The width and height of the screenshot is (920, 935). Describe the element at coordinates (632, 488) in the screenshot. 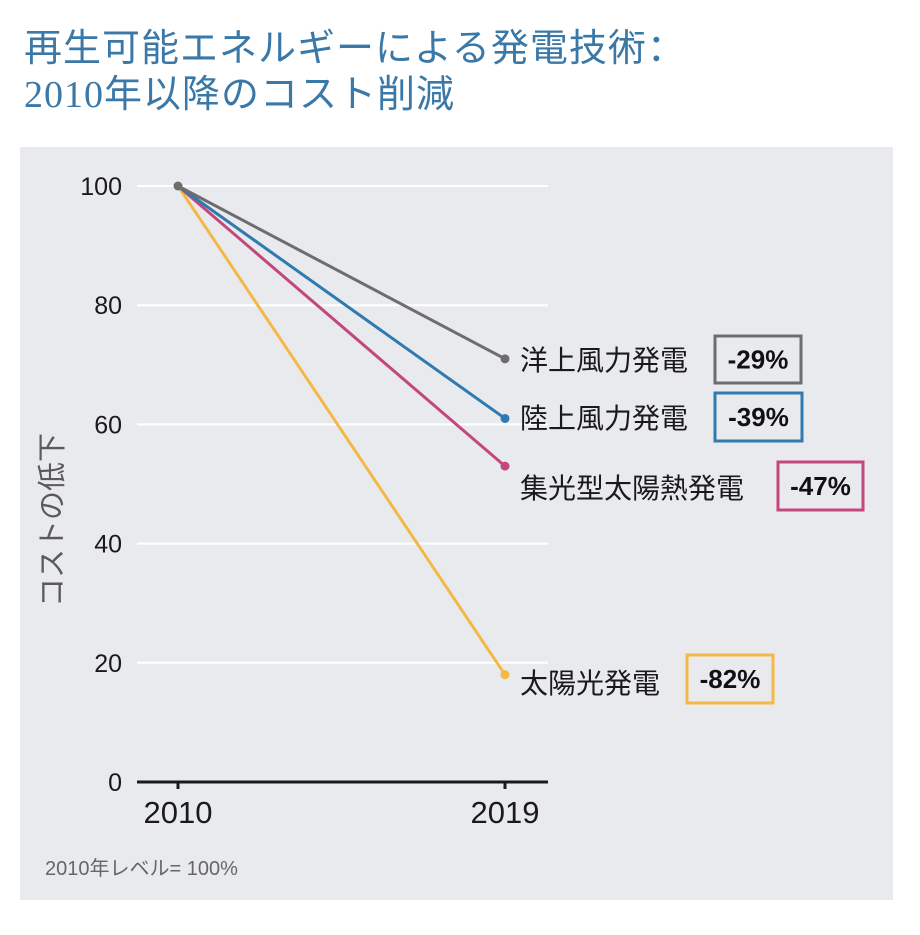

I see `series-label: 集光型太陽熱発電` at that location.